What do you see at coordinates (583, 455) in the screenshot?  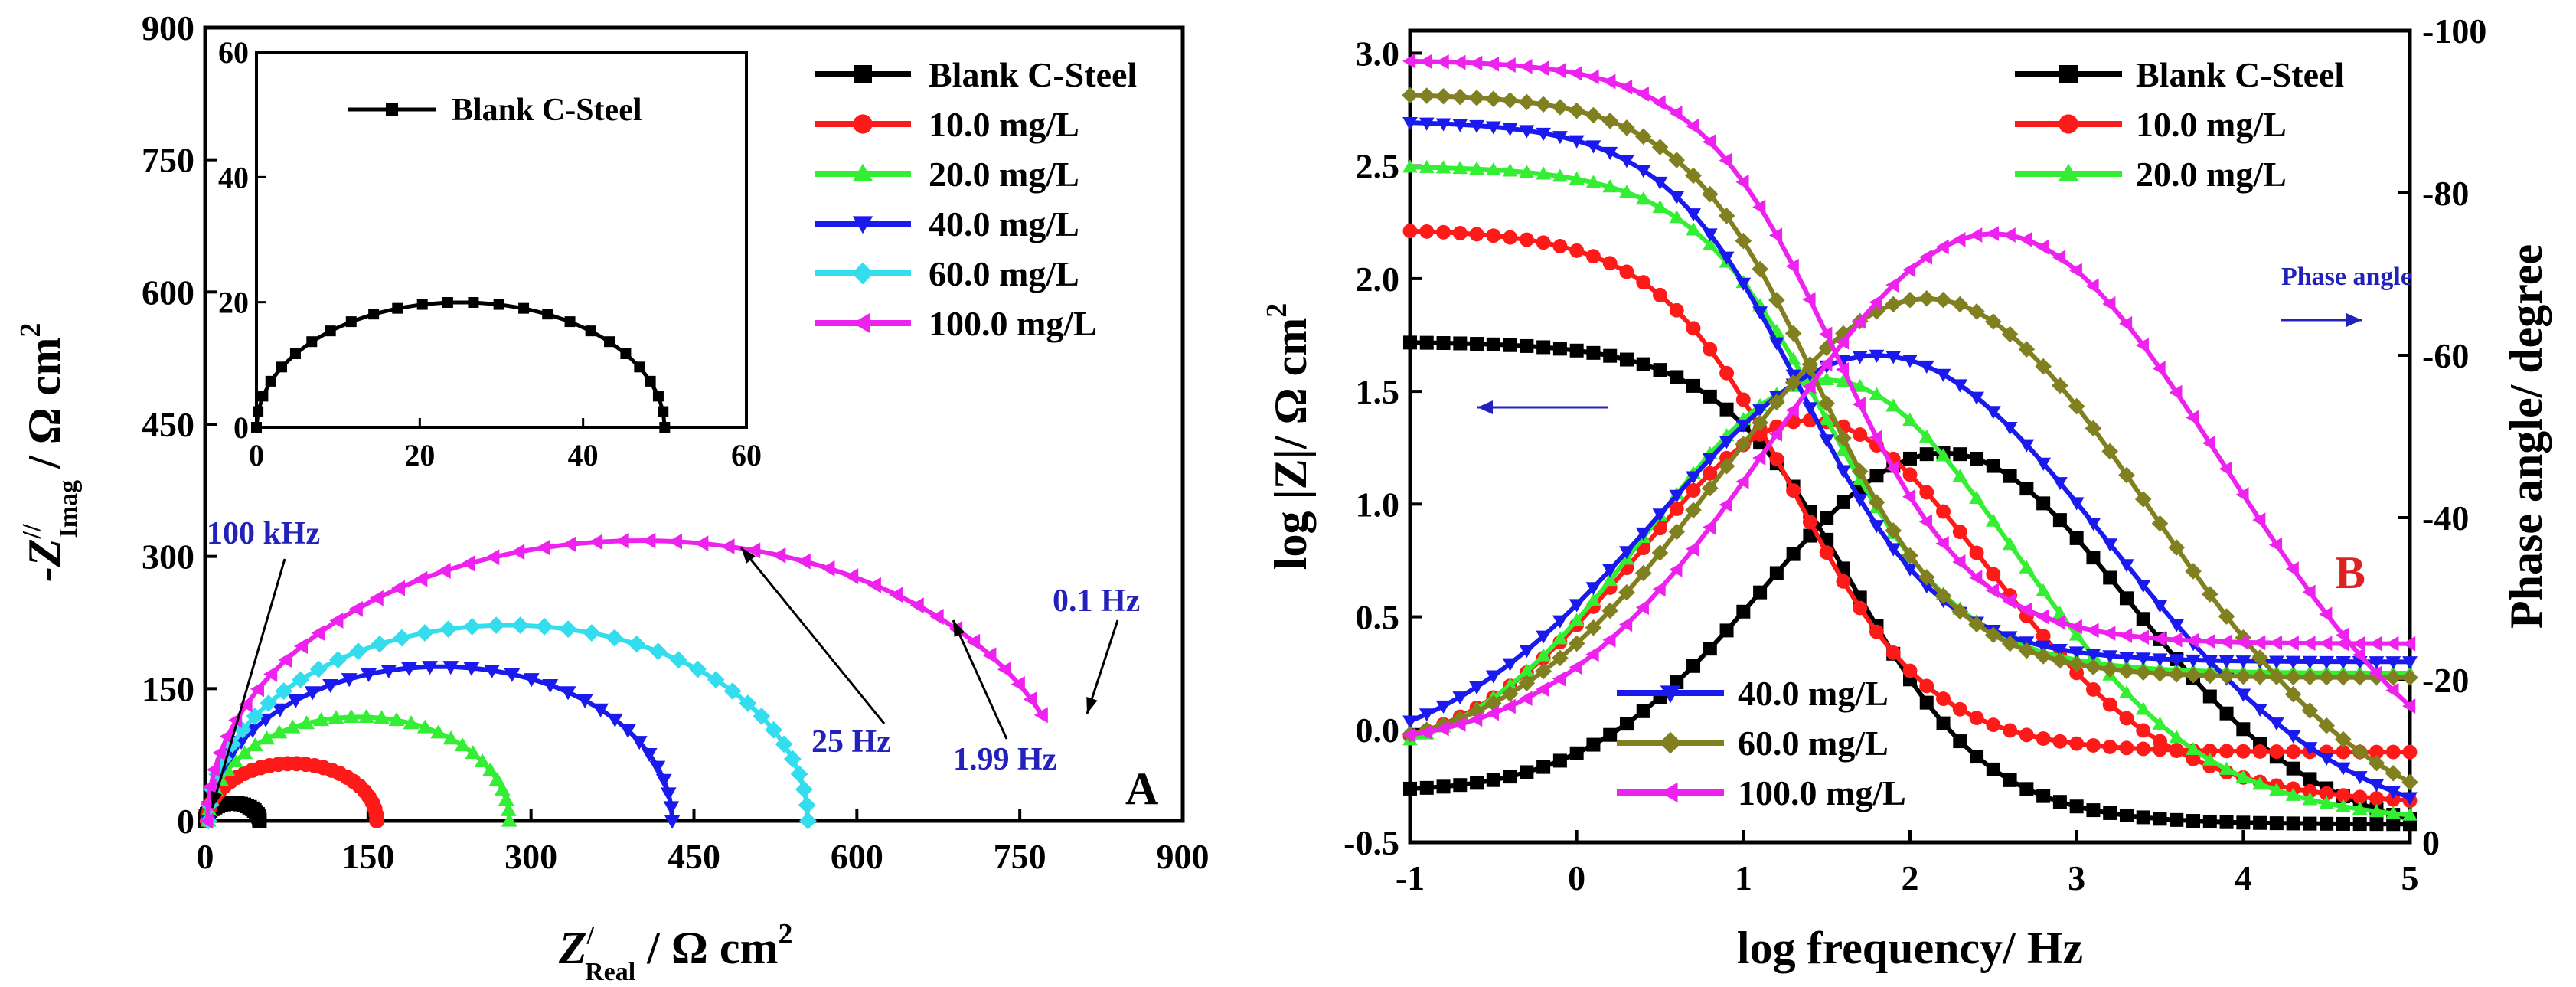 I see `inset-x-tick-label: 40` at bounding box center [583, 455].